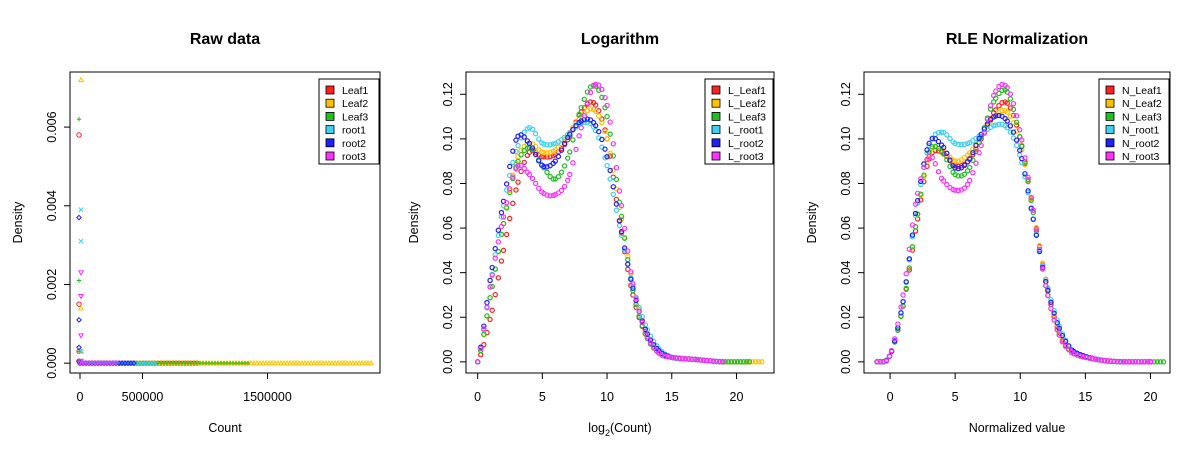 The height and width of the screenshot is (455, 1200). What do you see at coordinates (448, 272) in the screenshot?
I see `y-tick-label: 0.04` at bounding box center [448, 272].